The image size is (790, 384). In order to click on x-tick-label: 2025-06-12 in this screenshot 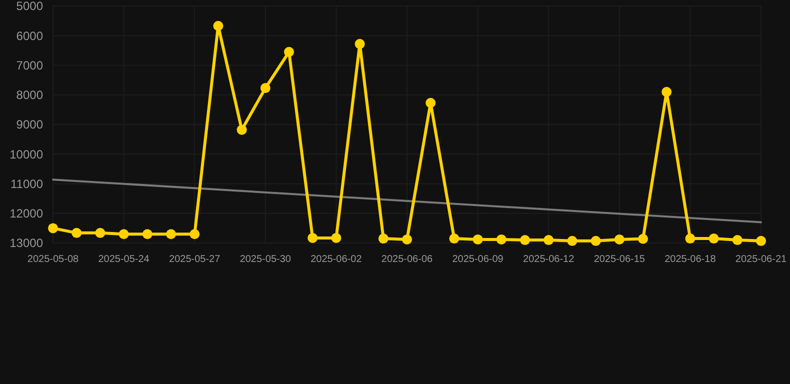, I will do `click(549, 259)`.